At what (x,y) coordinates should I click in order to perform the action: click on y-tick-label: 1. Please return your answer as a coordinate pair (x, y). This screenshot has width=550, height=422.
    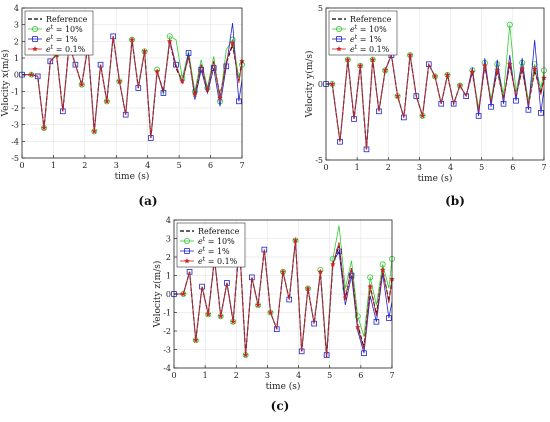
    Looking at the image, I should click on (168, 276).